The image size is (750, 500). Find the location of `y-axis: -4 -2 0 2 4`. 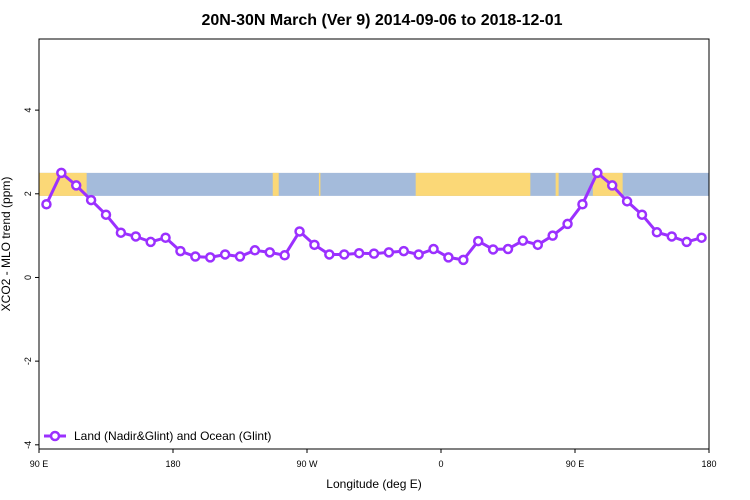

y-axis: -4 -2 0 2 4 is located at coordinates (31, 278).